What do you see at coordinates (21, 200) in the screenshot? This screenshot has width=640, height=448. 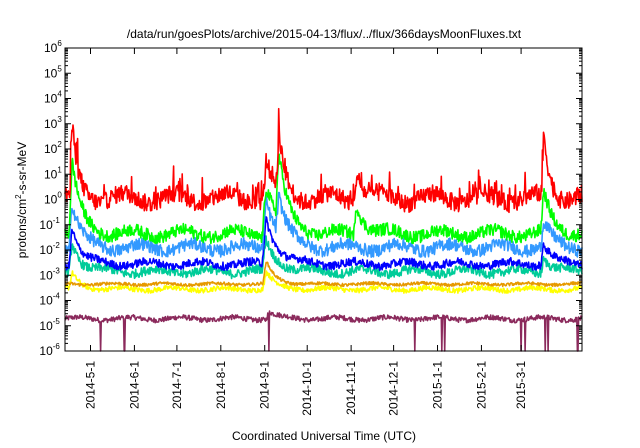 I see `y-axis-label: protons/cm2-s-sr-MeV` at bounding box center [21, 200].